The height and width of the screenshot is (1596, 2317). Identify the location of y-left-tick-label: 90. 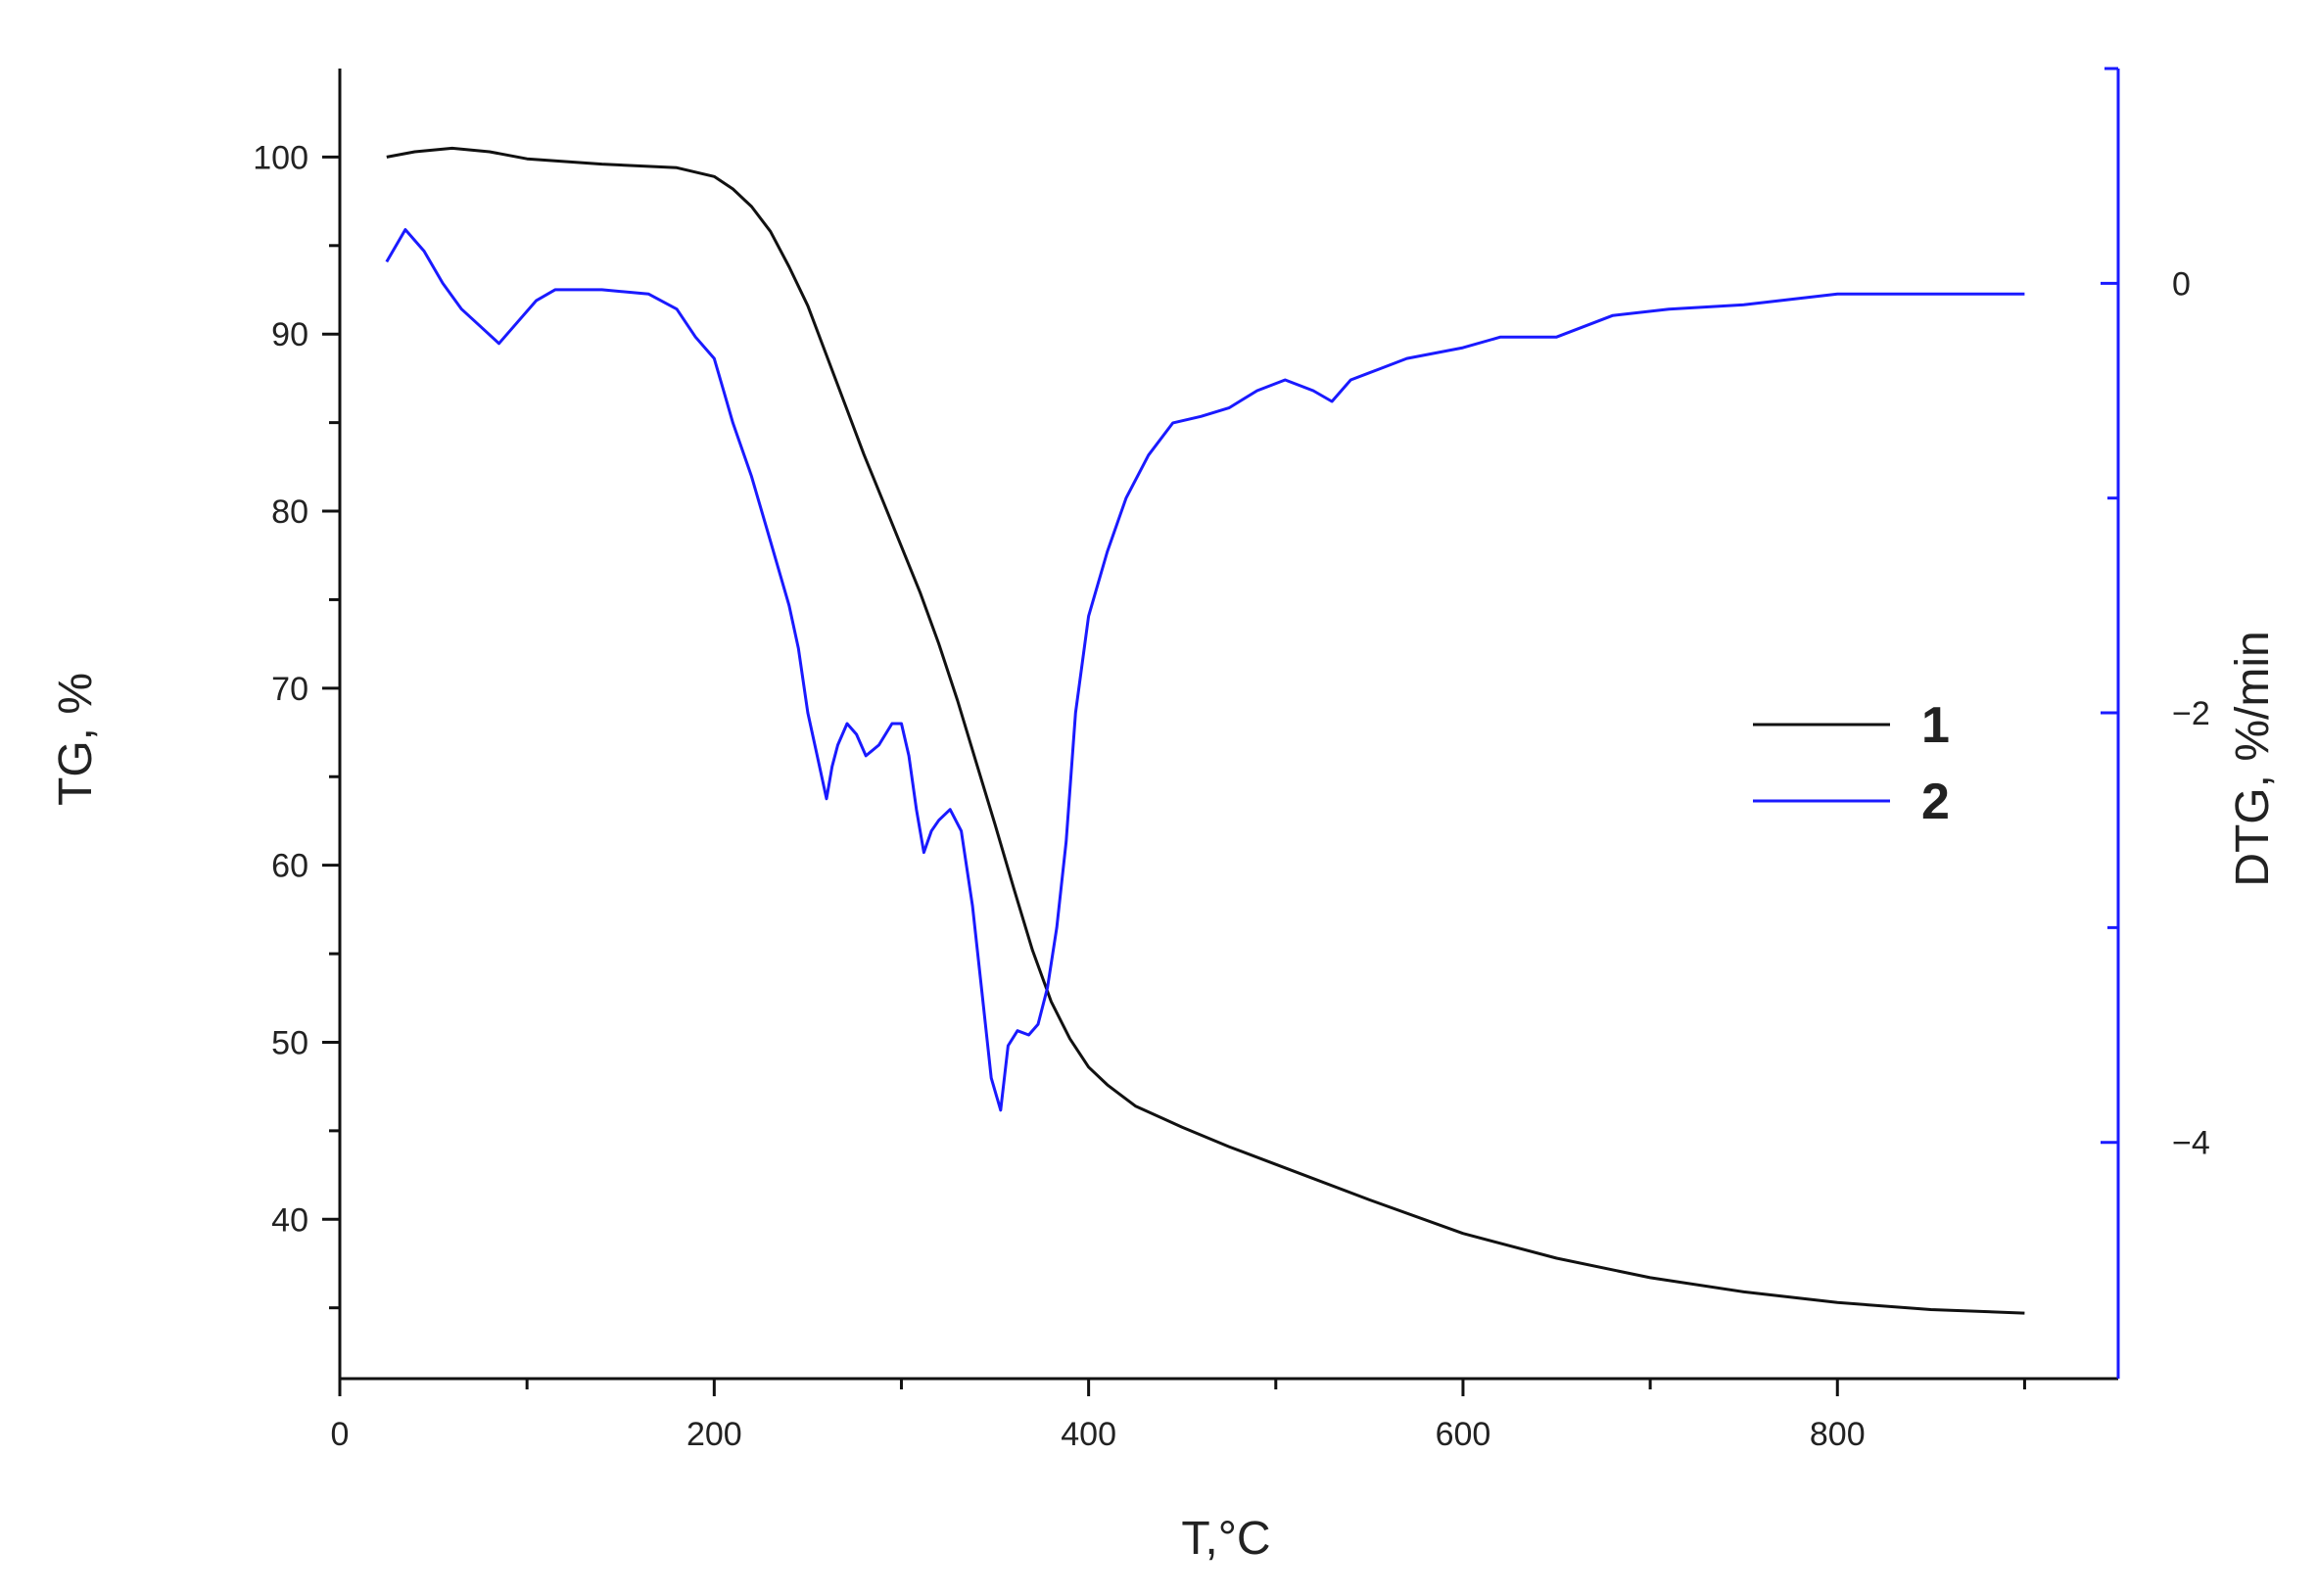
(289, 334).